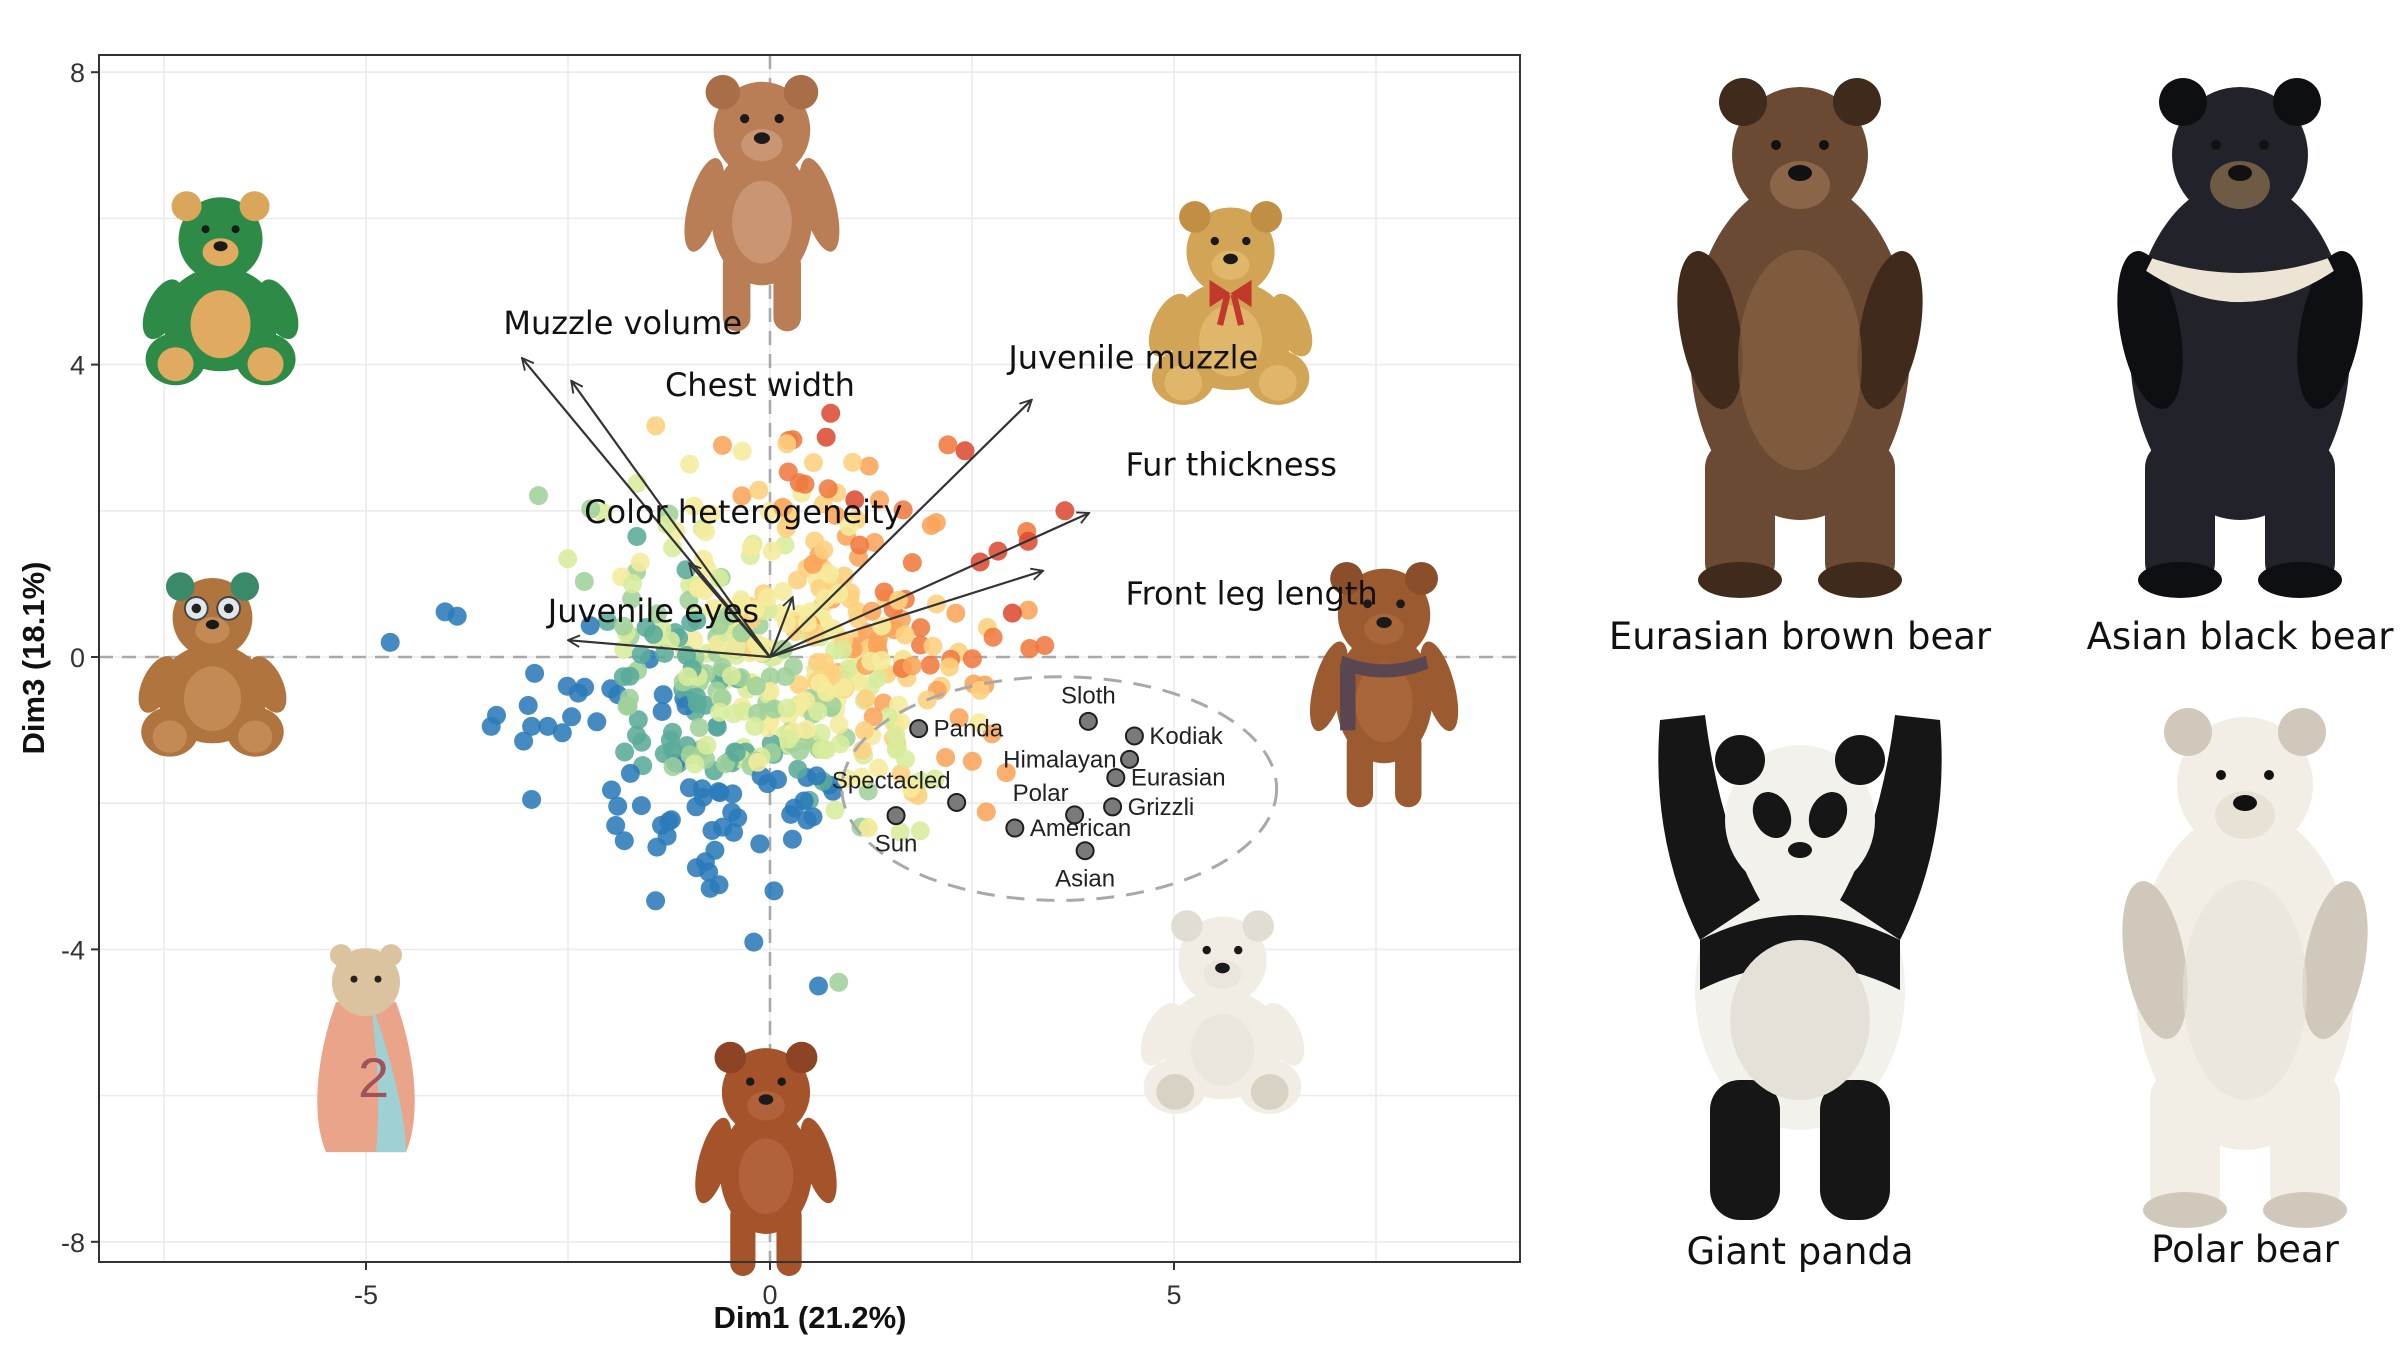 The width and height of the screenshot is (2400, 1350). Describe the element at coordinates (1178, 778) in the screenshot. I see `species-label: Eurasian` at that location.